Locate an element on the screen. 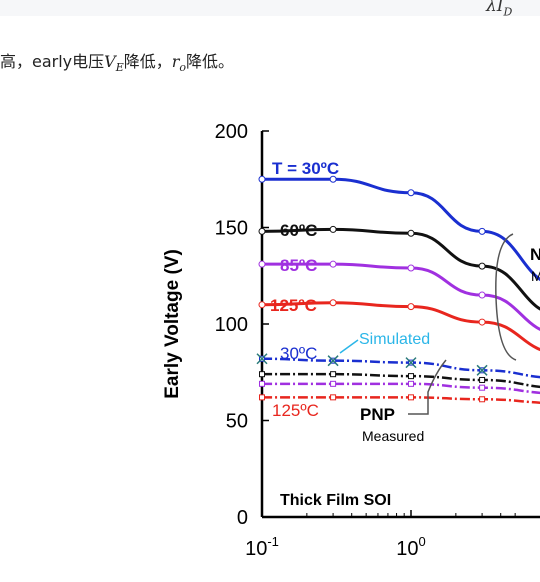 This screenshot has width=540, height=582. series-label-pnp-125c: 125ºC is located at coordinates (295, 410).